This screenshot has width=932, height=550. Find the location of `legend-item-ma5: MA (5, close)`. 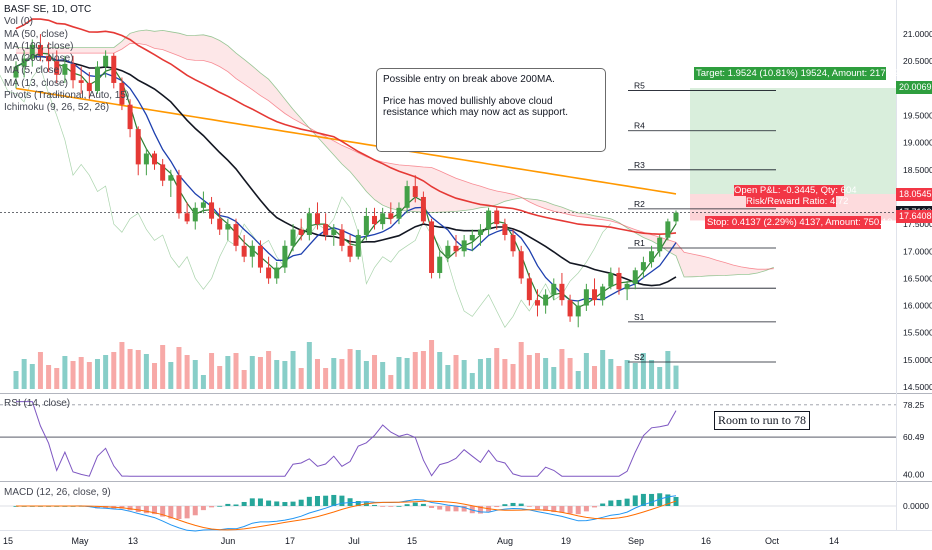

legend-item-ma5: MA (5, close) is located at coordinates (33, 71).